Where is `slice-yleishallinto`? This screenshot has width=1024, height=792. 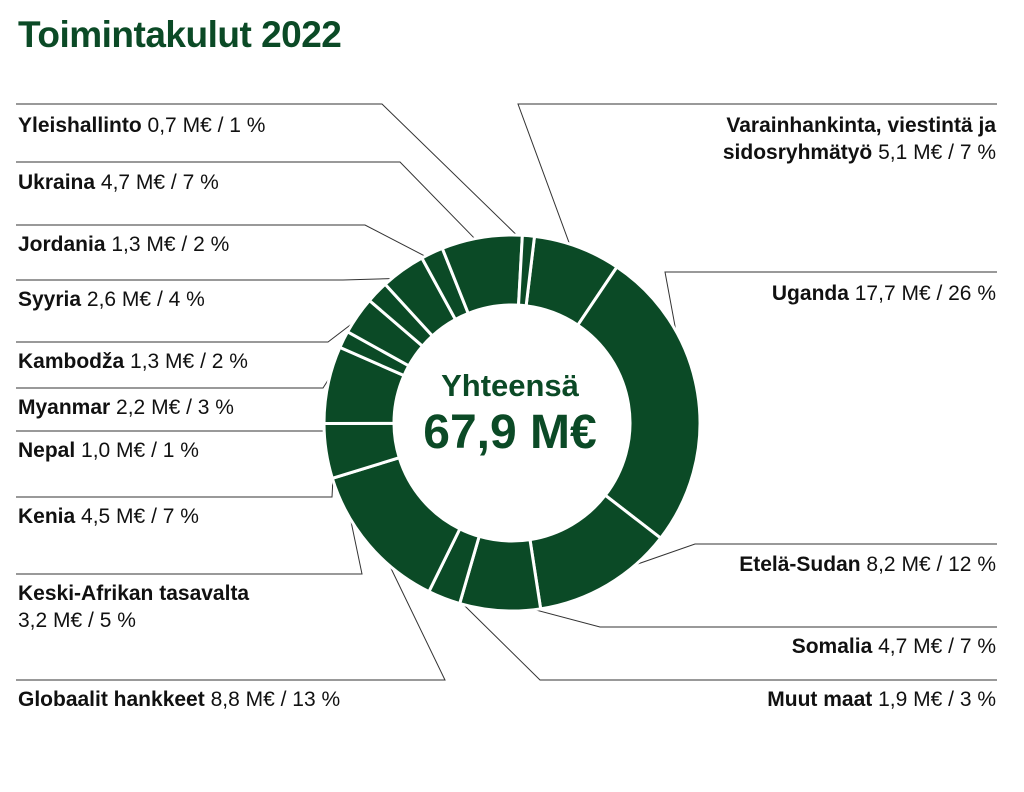
slice-yleishallinto is located at coordinates (526, 270).